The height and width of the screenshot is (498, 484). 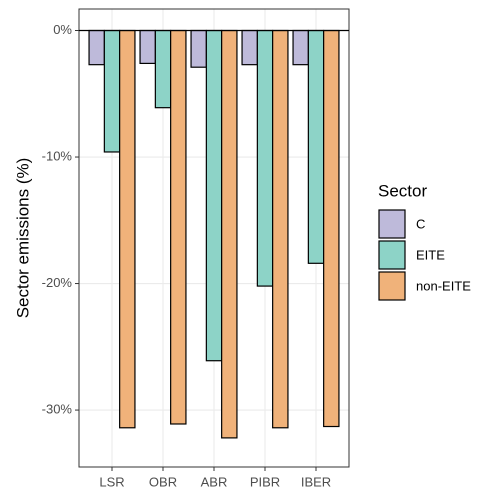 What do you see at coordinates (57, 155) in the screenshot?
I see `y-tick-label: -10%` at bounding box center [57, 155].